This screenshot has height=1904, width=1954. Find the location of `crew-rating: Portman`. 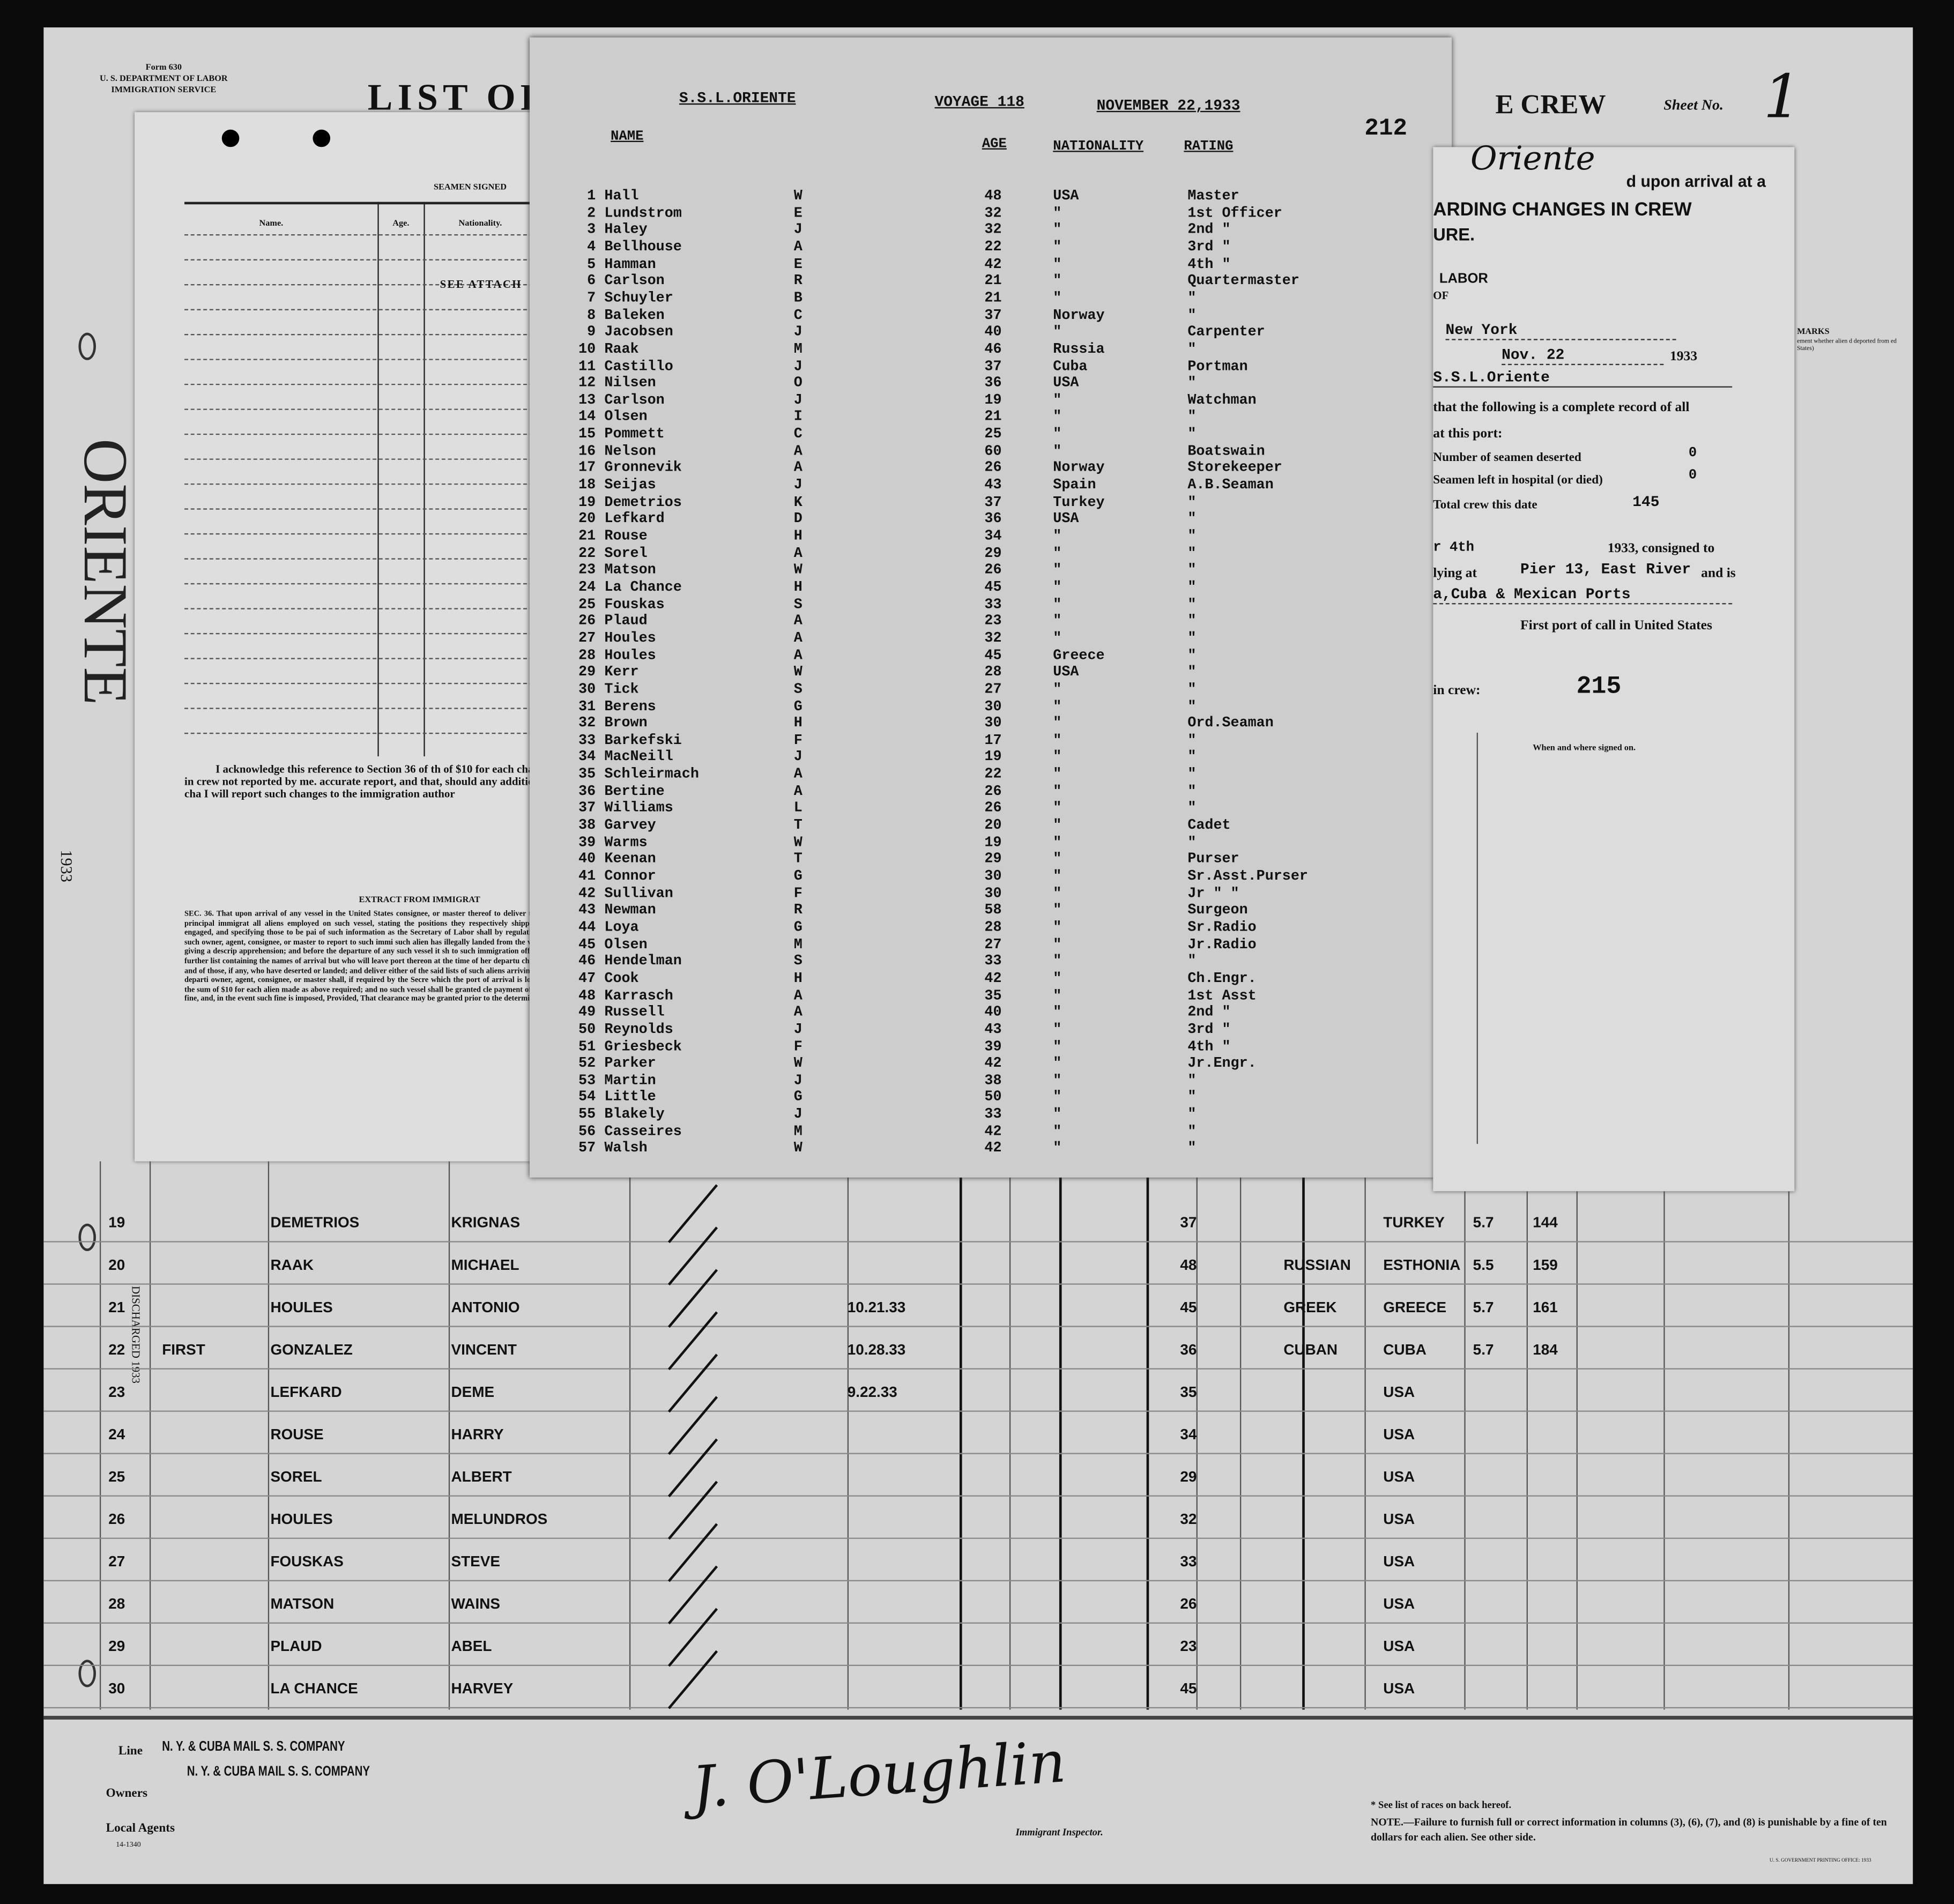

crew-rating: Portman is located at coordinates (1217, 366).